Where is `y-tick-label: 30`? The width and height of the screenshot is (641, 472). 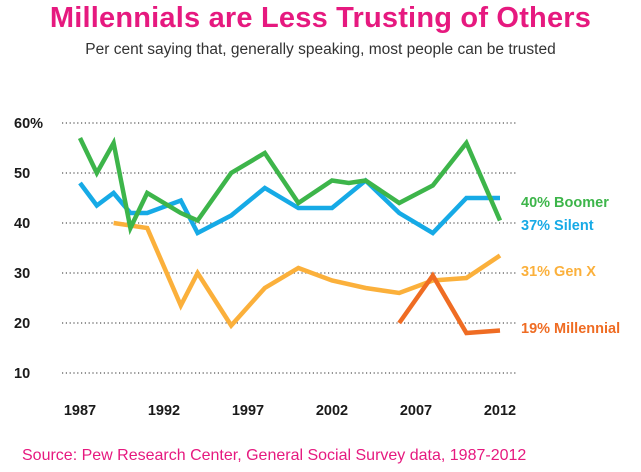 y-tick-label: 30 is located at coordinates (22, 274).